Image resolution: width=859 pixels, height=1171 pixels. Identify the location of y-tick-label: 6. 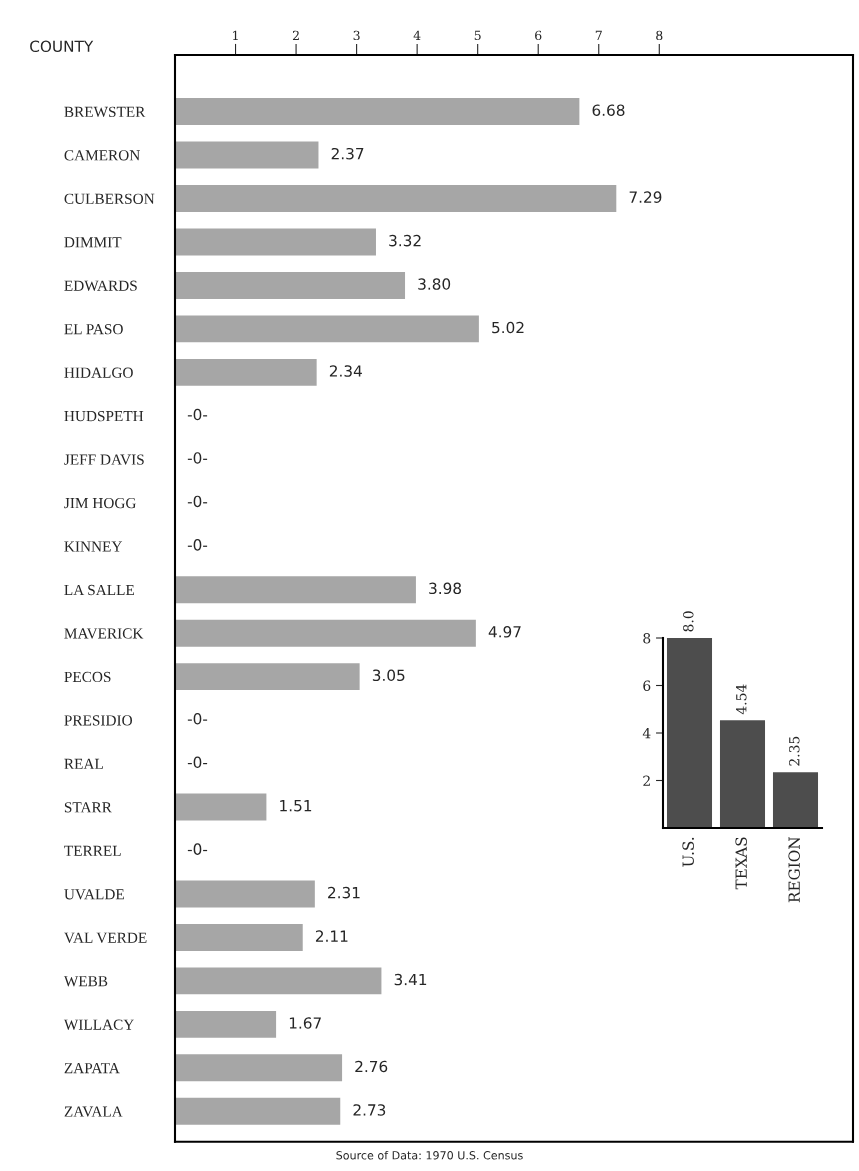
(647, 685).